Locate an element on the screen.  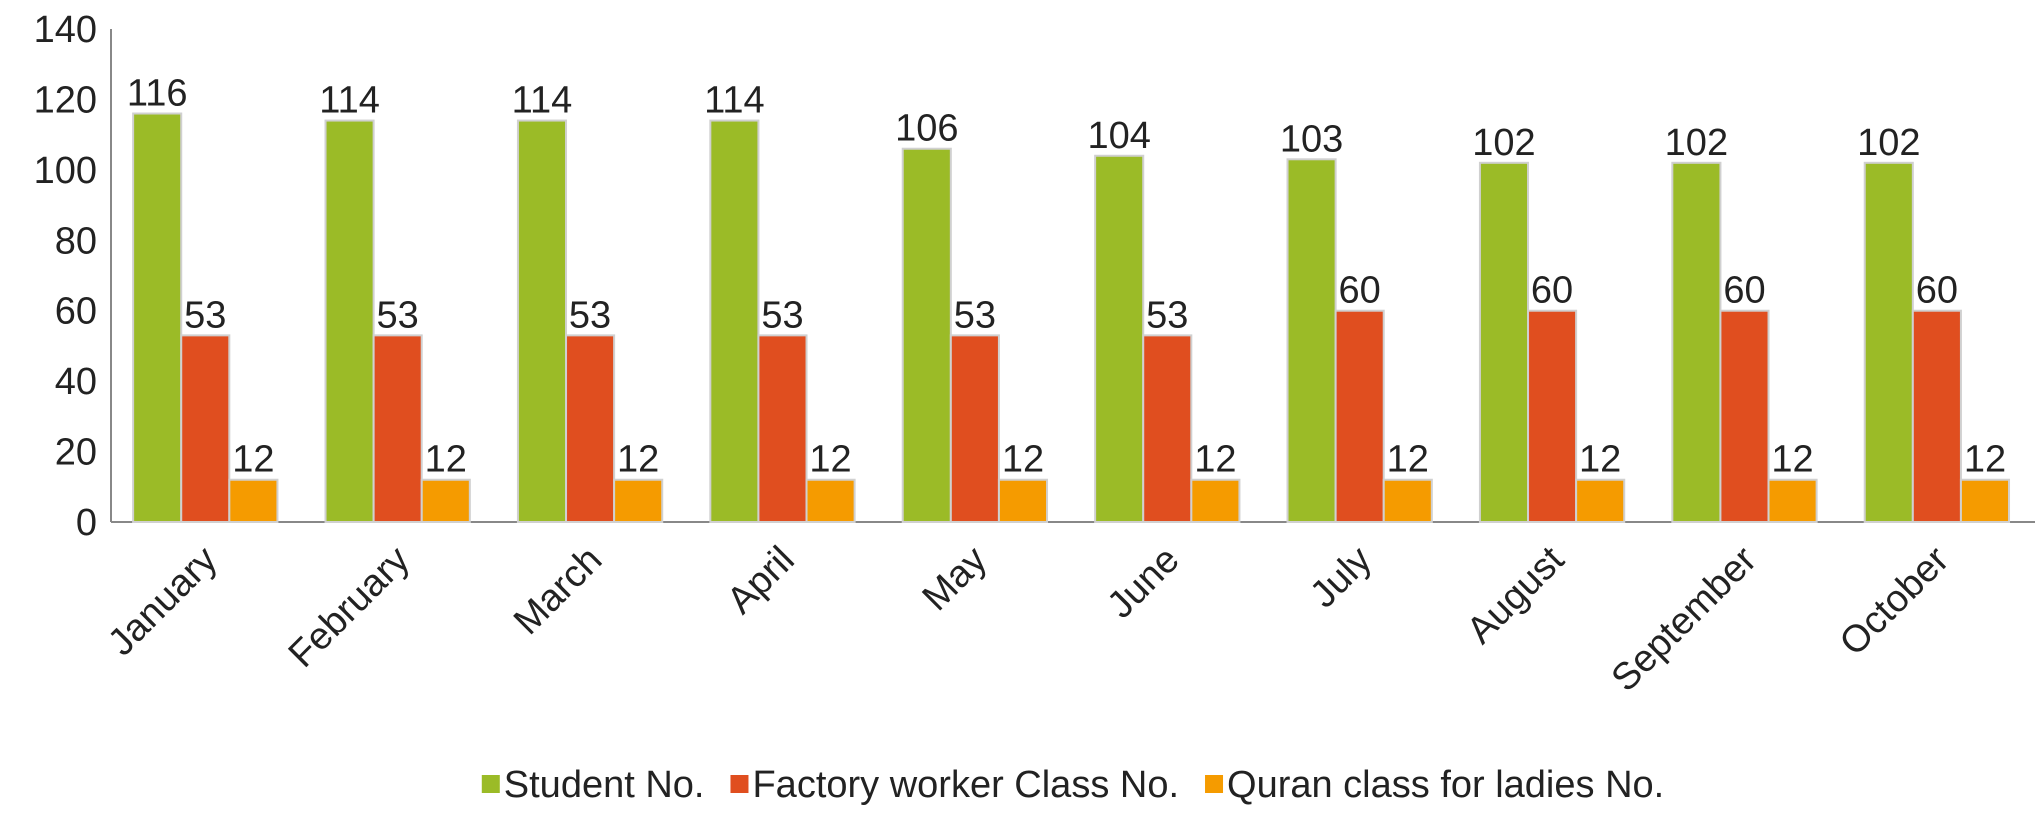
y-tick-label: 100 is located at coordinates (65, 171).